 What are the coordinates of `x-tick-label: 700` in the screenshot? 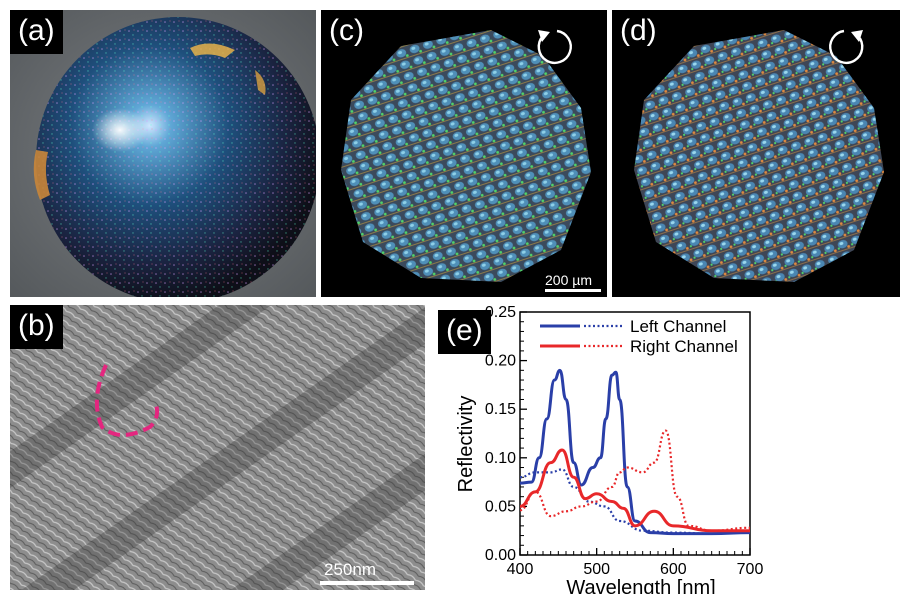 It's located at (750, 569).